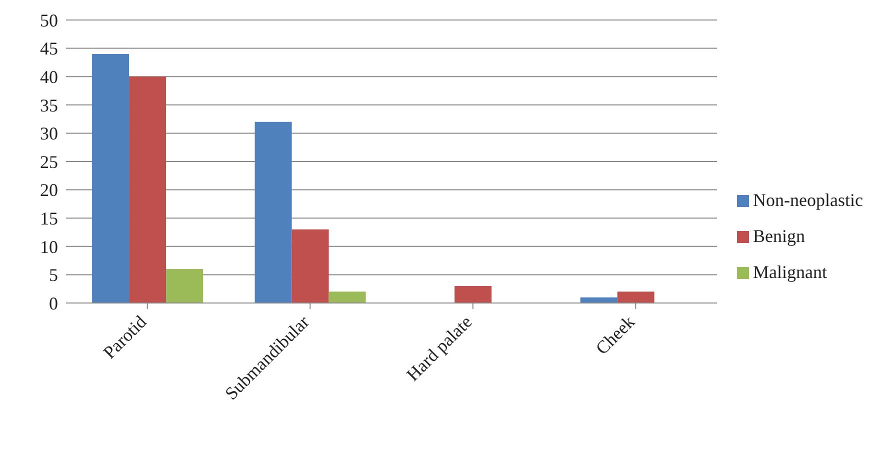 This screenshot has height=463, width=883. Describe the element at coordinates (779, 236) in the screenshot. I see `legend-label: Benign` at that location.